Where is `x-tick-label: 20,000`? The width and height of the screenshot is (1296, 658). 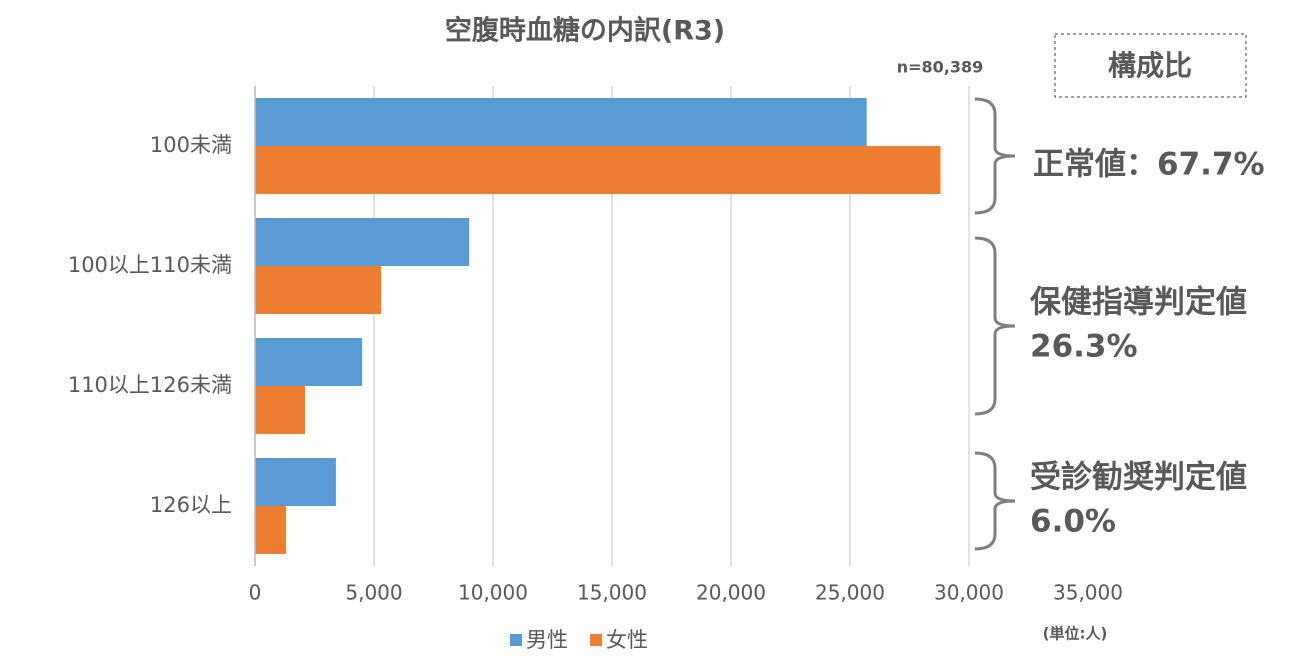 x-tick-label: 20,000 is located at coordinates (731, 593).